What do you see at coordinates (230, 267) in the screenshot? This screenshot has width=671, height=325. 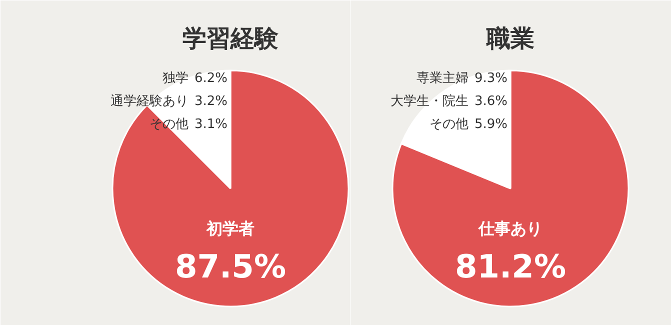 I see `data-label: 87.5%` at bounding box center [230, 267].